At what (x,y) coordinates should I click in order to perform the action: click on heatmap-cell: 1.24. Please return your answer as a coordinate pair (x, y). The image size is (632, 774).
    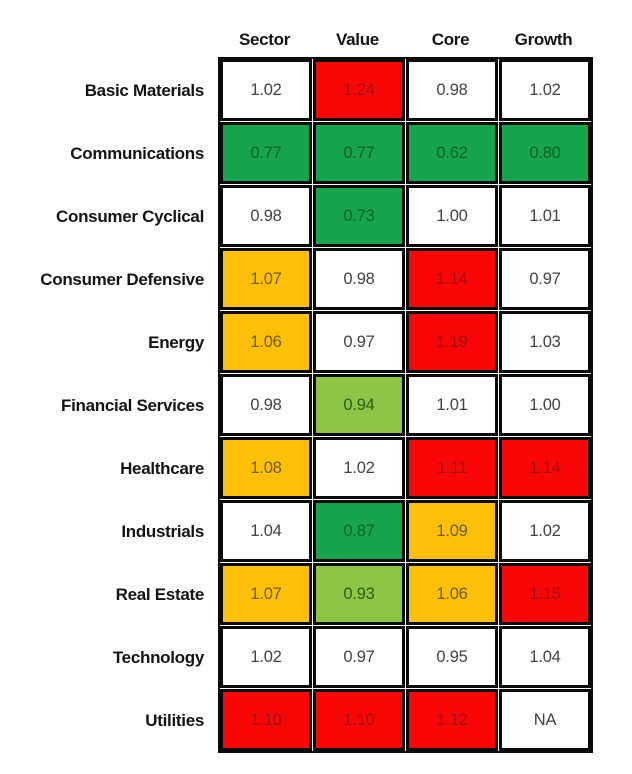
    Looking at the image, I should click on (359, 90).